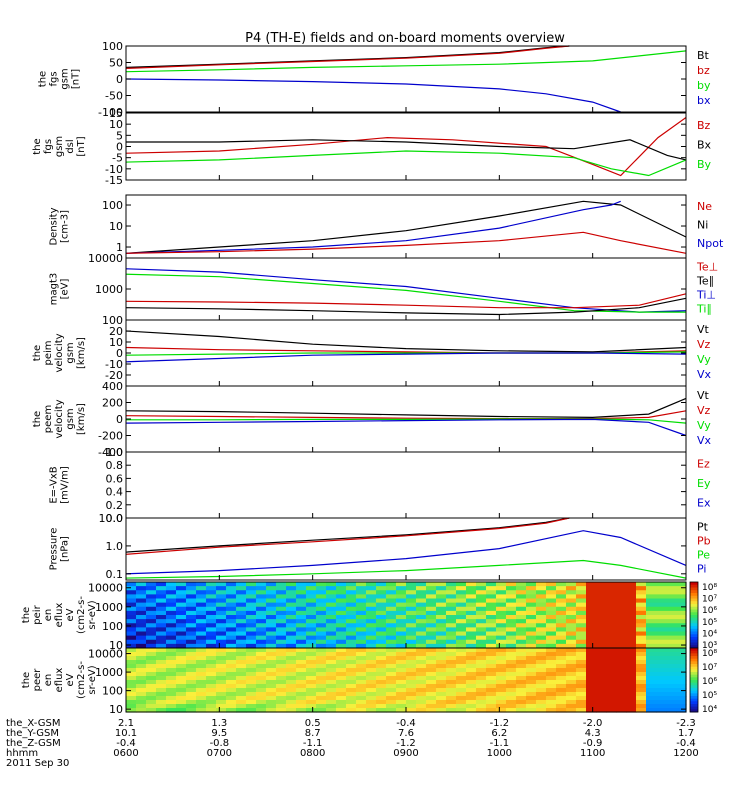 The image size is (750, 800). I want to click on legend-entry: Ni, so click(702, 225).